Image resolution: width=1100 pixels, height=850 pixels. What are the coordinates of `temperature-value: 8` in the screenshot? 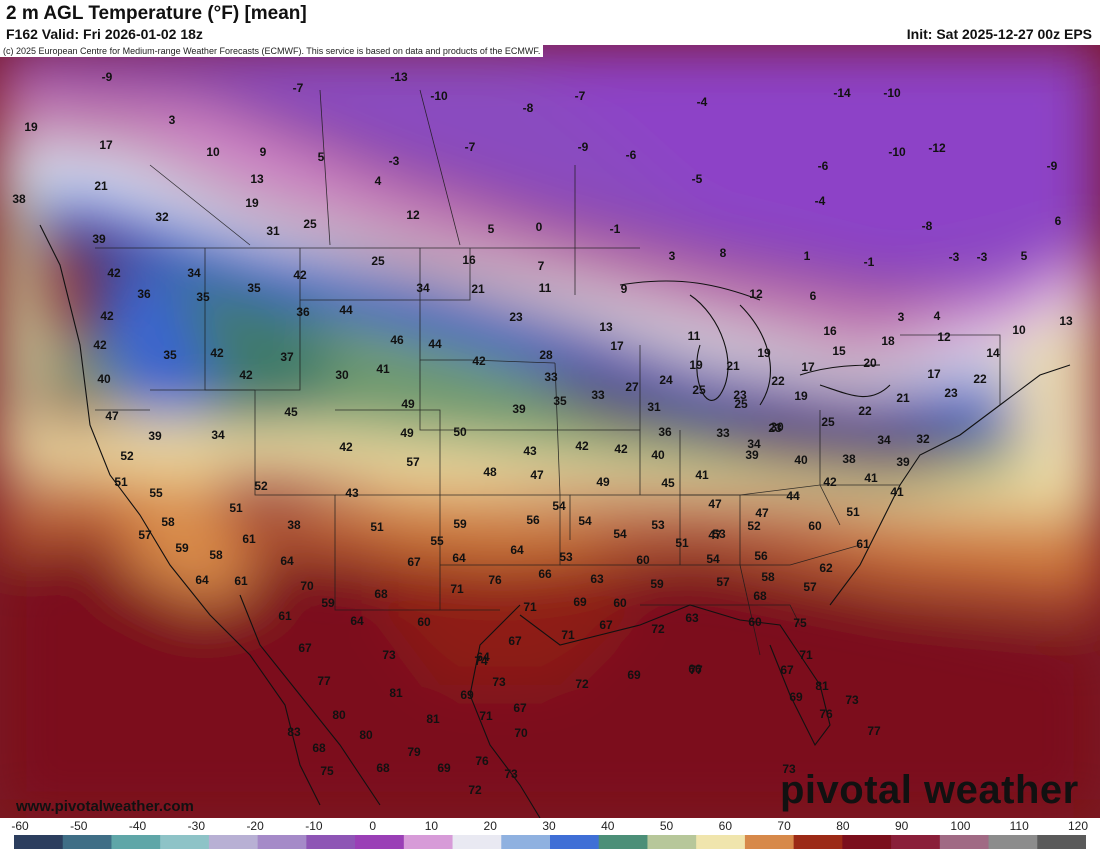 It's located at (723, 253).